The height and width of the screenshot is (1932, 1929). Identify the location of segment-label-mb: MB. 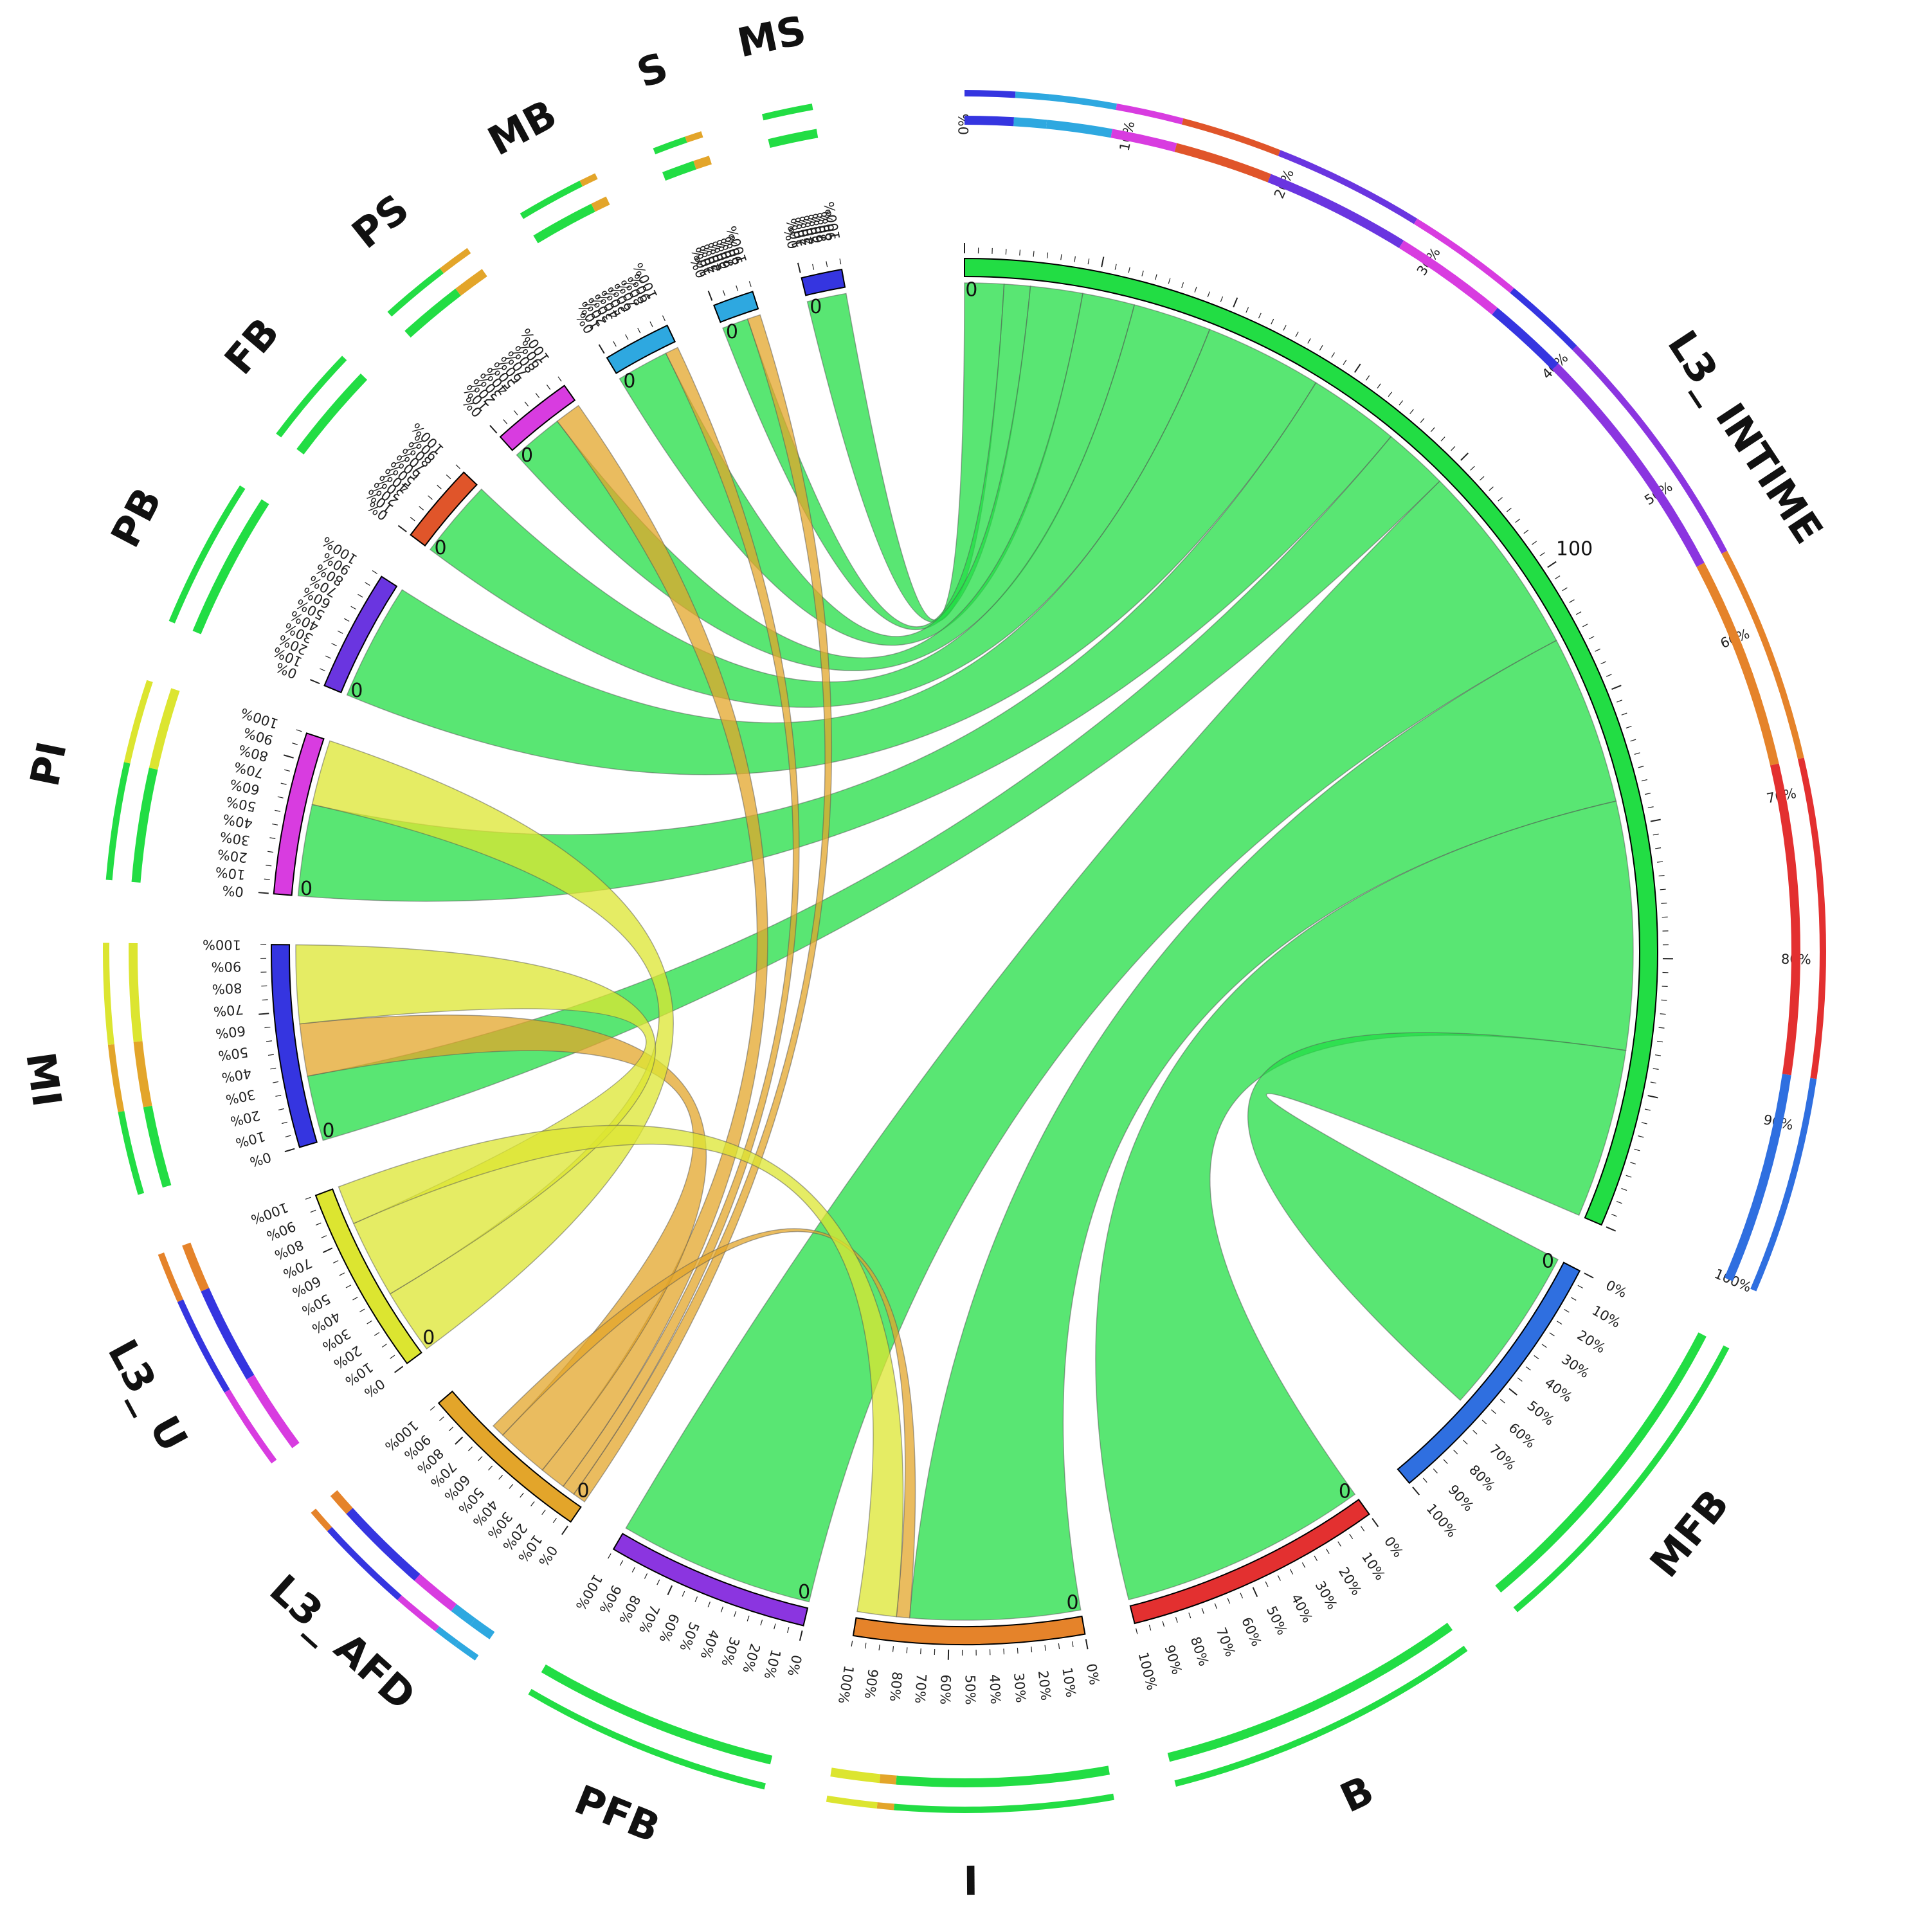
(522, 128).